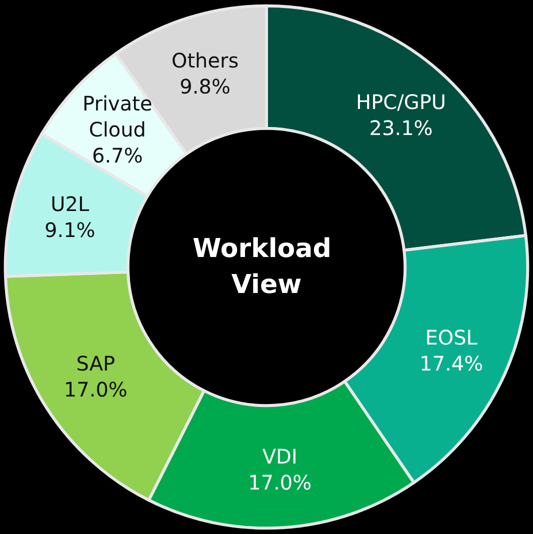 This screenshot has height=534, width=533. I want to click on slice-label: HPC/GPU, so click(401, 102).